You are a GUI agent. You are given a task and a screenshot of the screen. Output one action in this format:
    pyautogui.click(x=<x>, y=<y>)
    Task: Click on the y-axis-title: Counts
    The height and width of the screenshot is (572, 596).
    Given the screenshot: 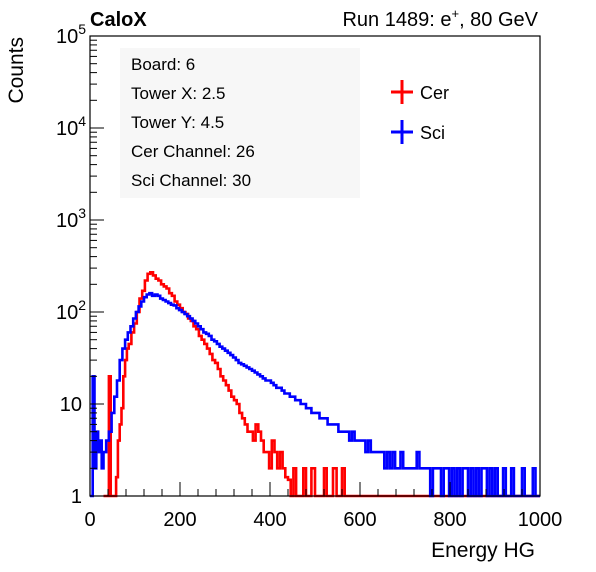 What is the action you would take?
    pyautogui.click(x=16, y=70)
    